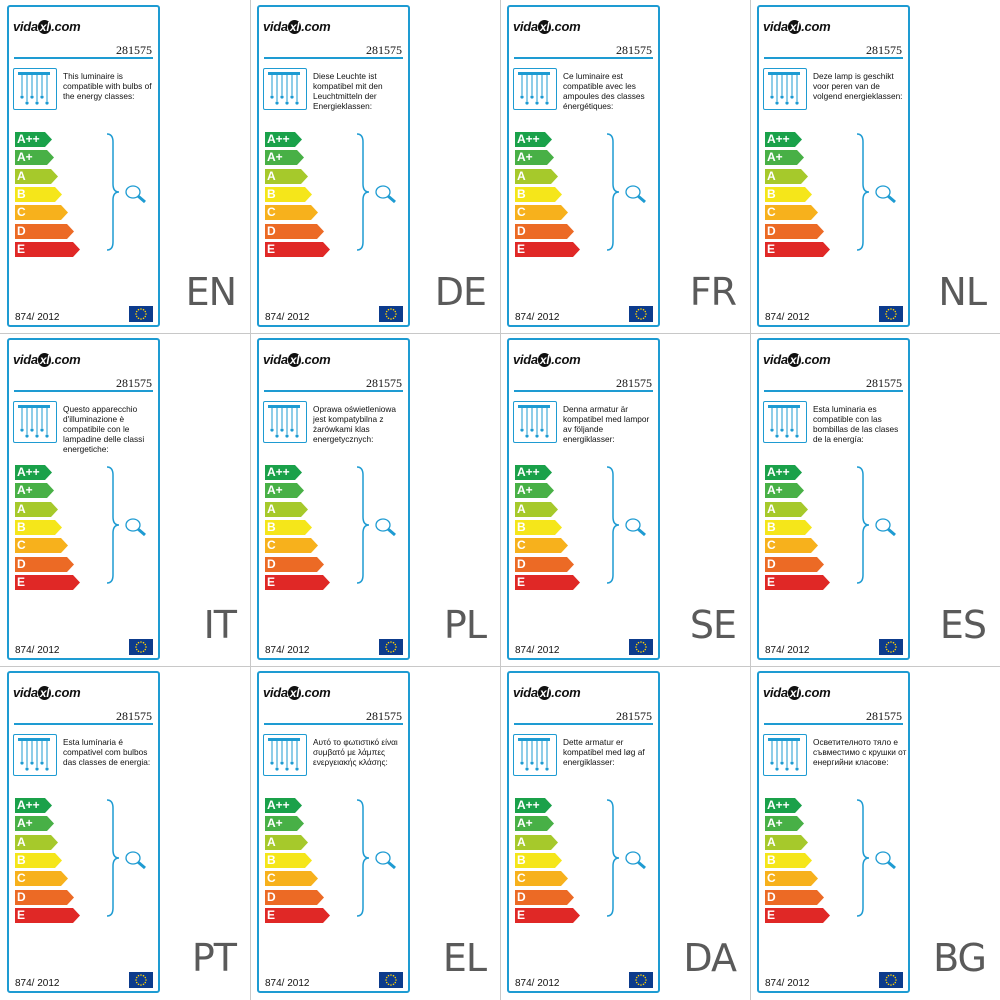 The image size is (1000, 1000). What do you see at coordinates (713, 292) in the screenshot?
I see `language-code: FR` at bounding box center [713, 292].